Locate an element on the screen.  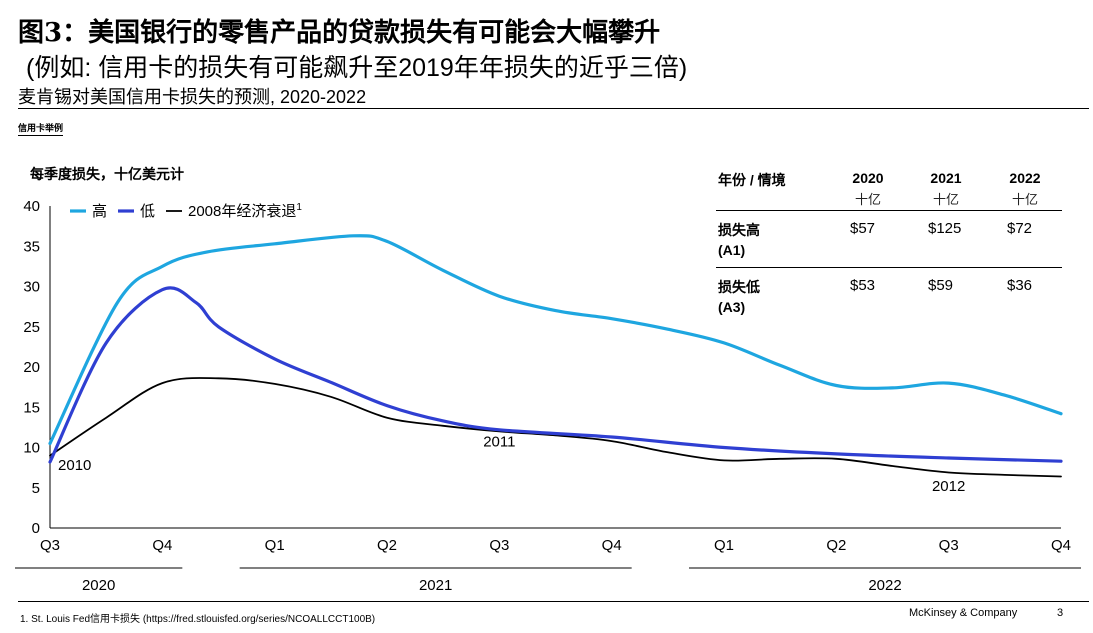
y-tick-label: 0 is located at coordinates (36, 528).